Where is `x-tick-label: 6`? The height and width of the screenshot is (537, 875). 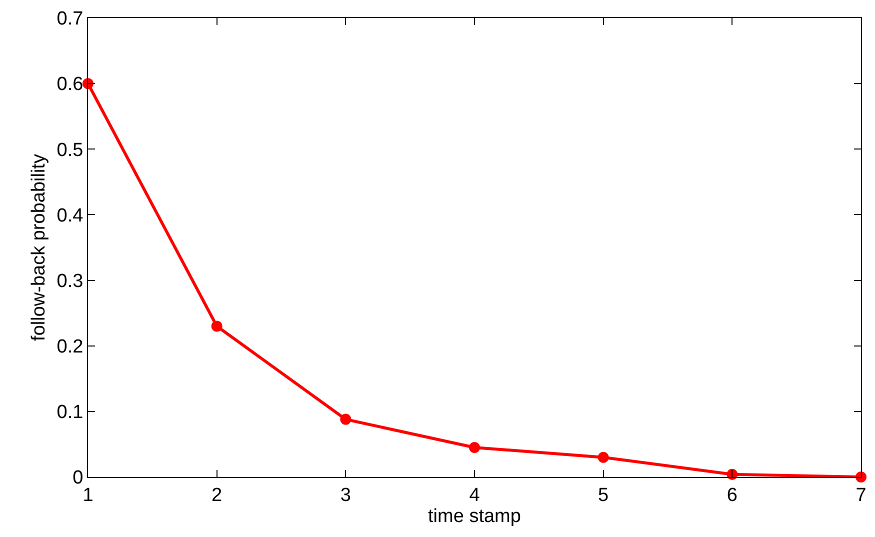
x-tick-label: 6 is located at coordinates (732, 495).